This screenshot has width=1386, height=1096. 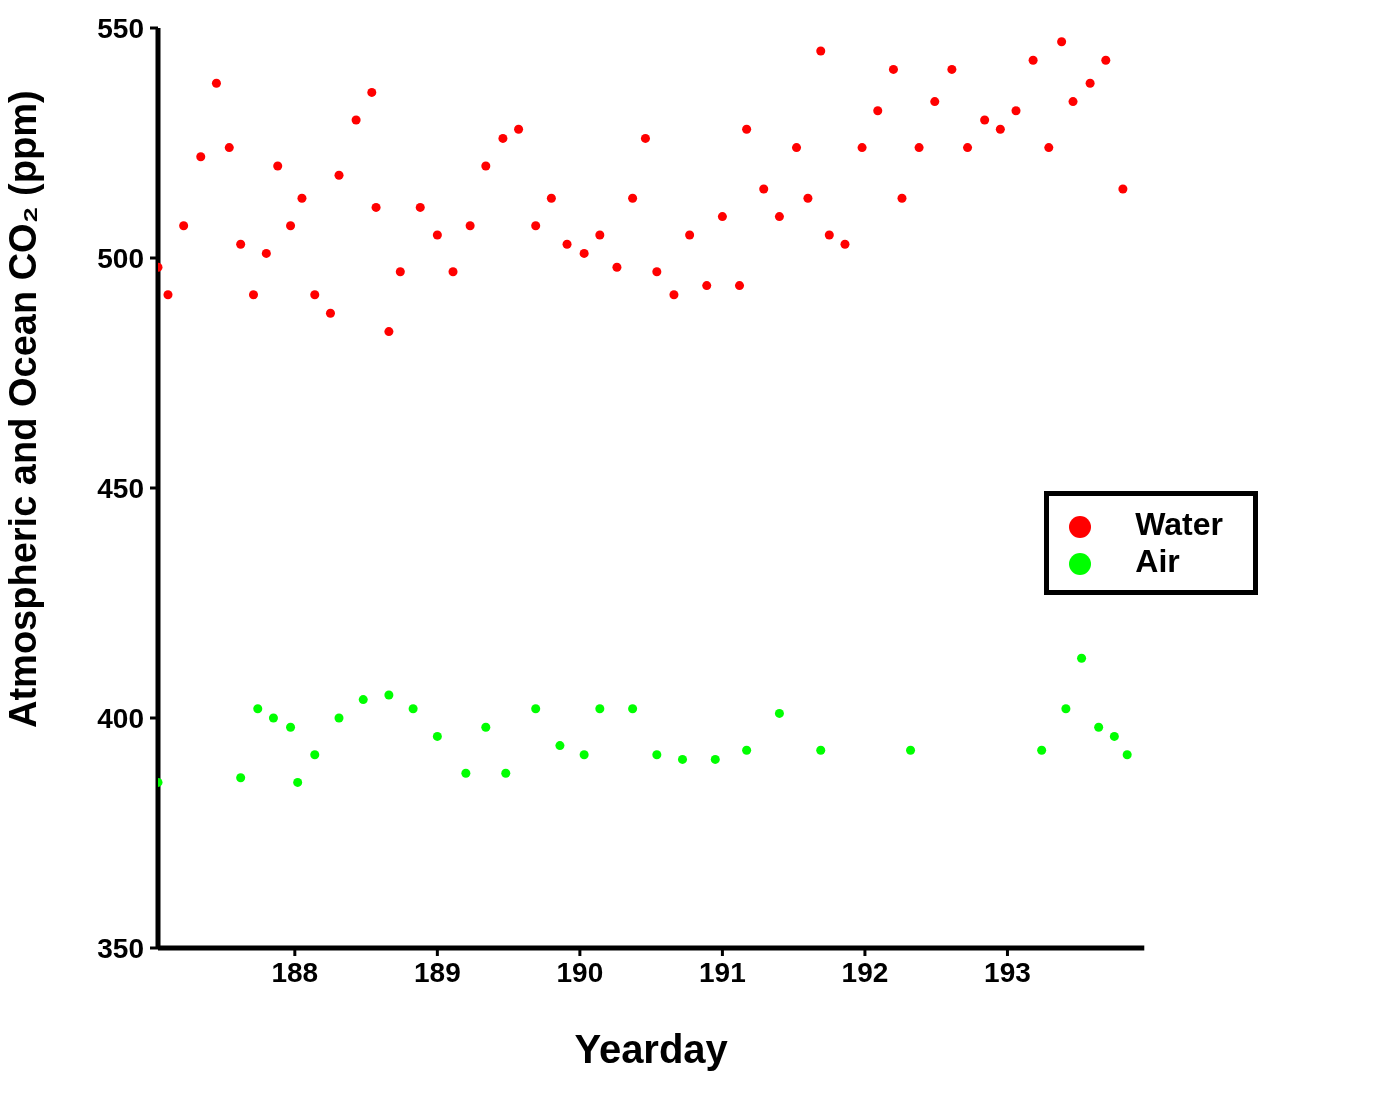 I want to click on y-tick-label: 350, so click(x=120, y=948).